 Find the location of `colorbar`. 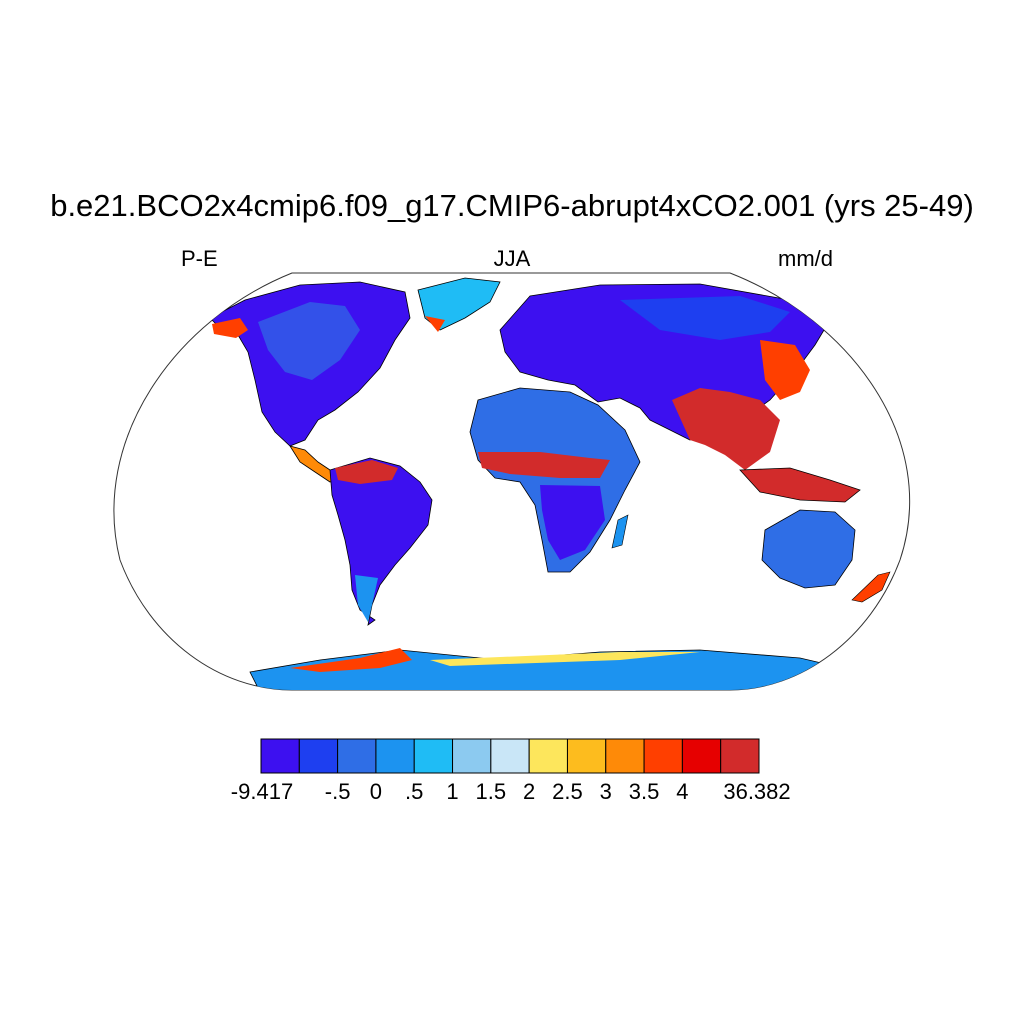

colorbar is located at coordinates (510, 756).